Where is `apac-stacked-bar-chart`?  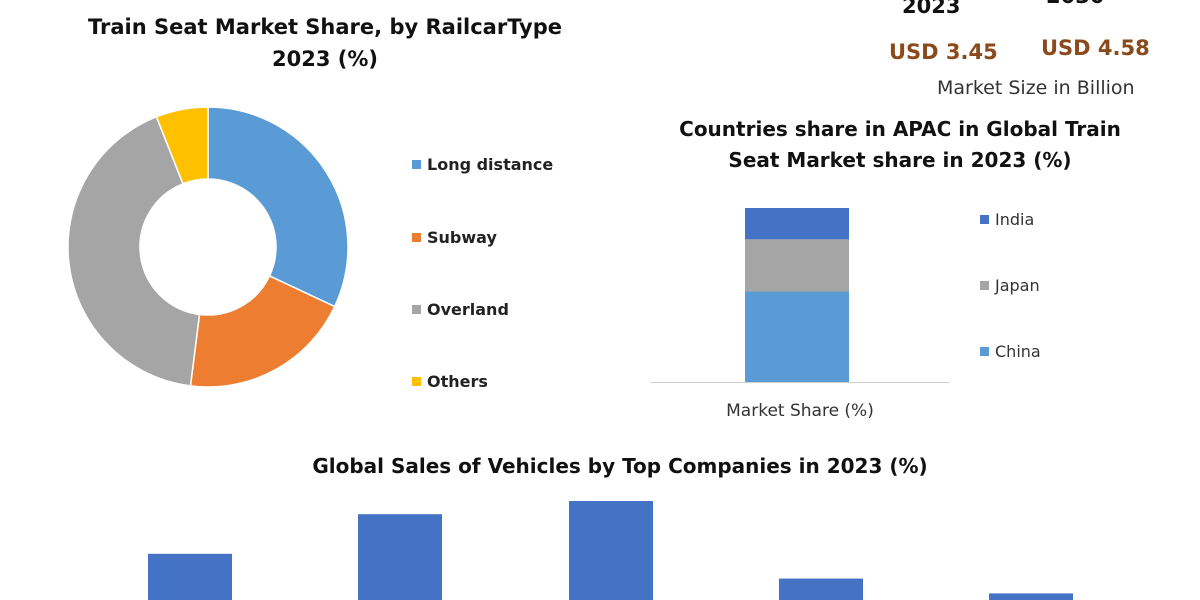 apac-stacked-bar-chart is located at coordinates (800, 295).